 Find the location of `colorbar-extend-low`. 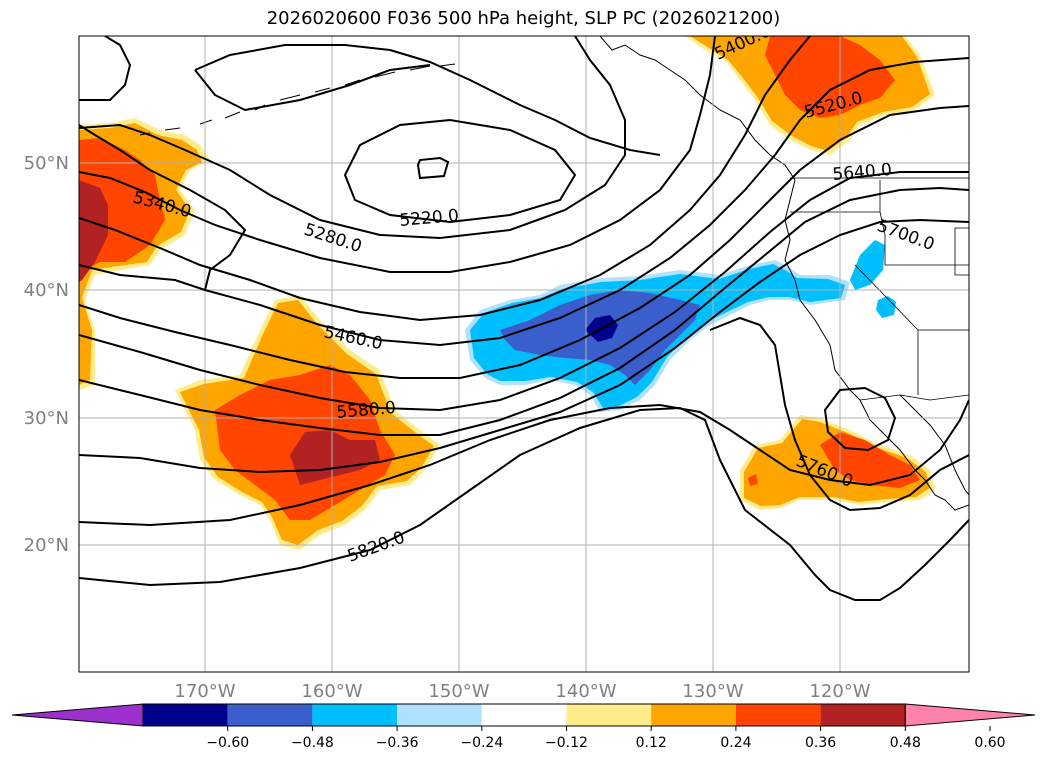

colorbar-extend-low is located at coordinates (77, 715).